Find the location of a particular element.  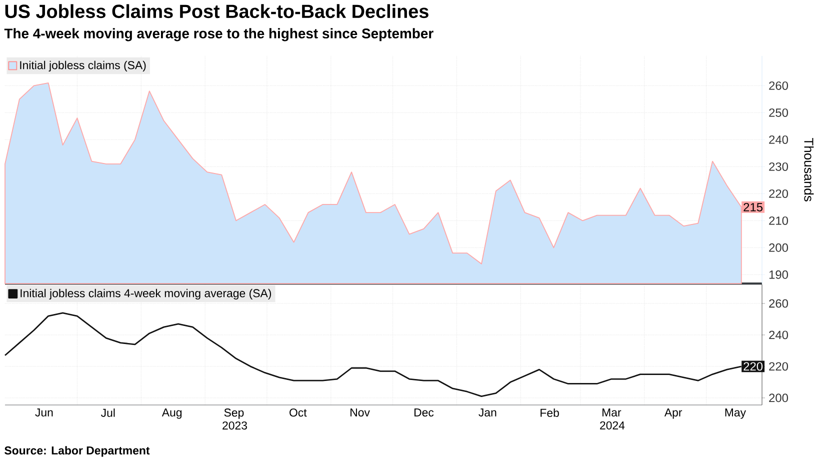

data-label: 220 is located at coordinates (753, 366).